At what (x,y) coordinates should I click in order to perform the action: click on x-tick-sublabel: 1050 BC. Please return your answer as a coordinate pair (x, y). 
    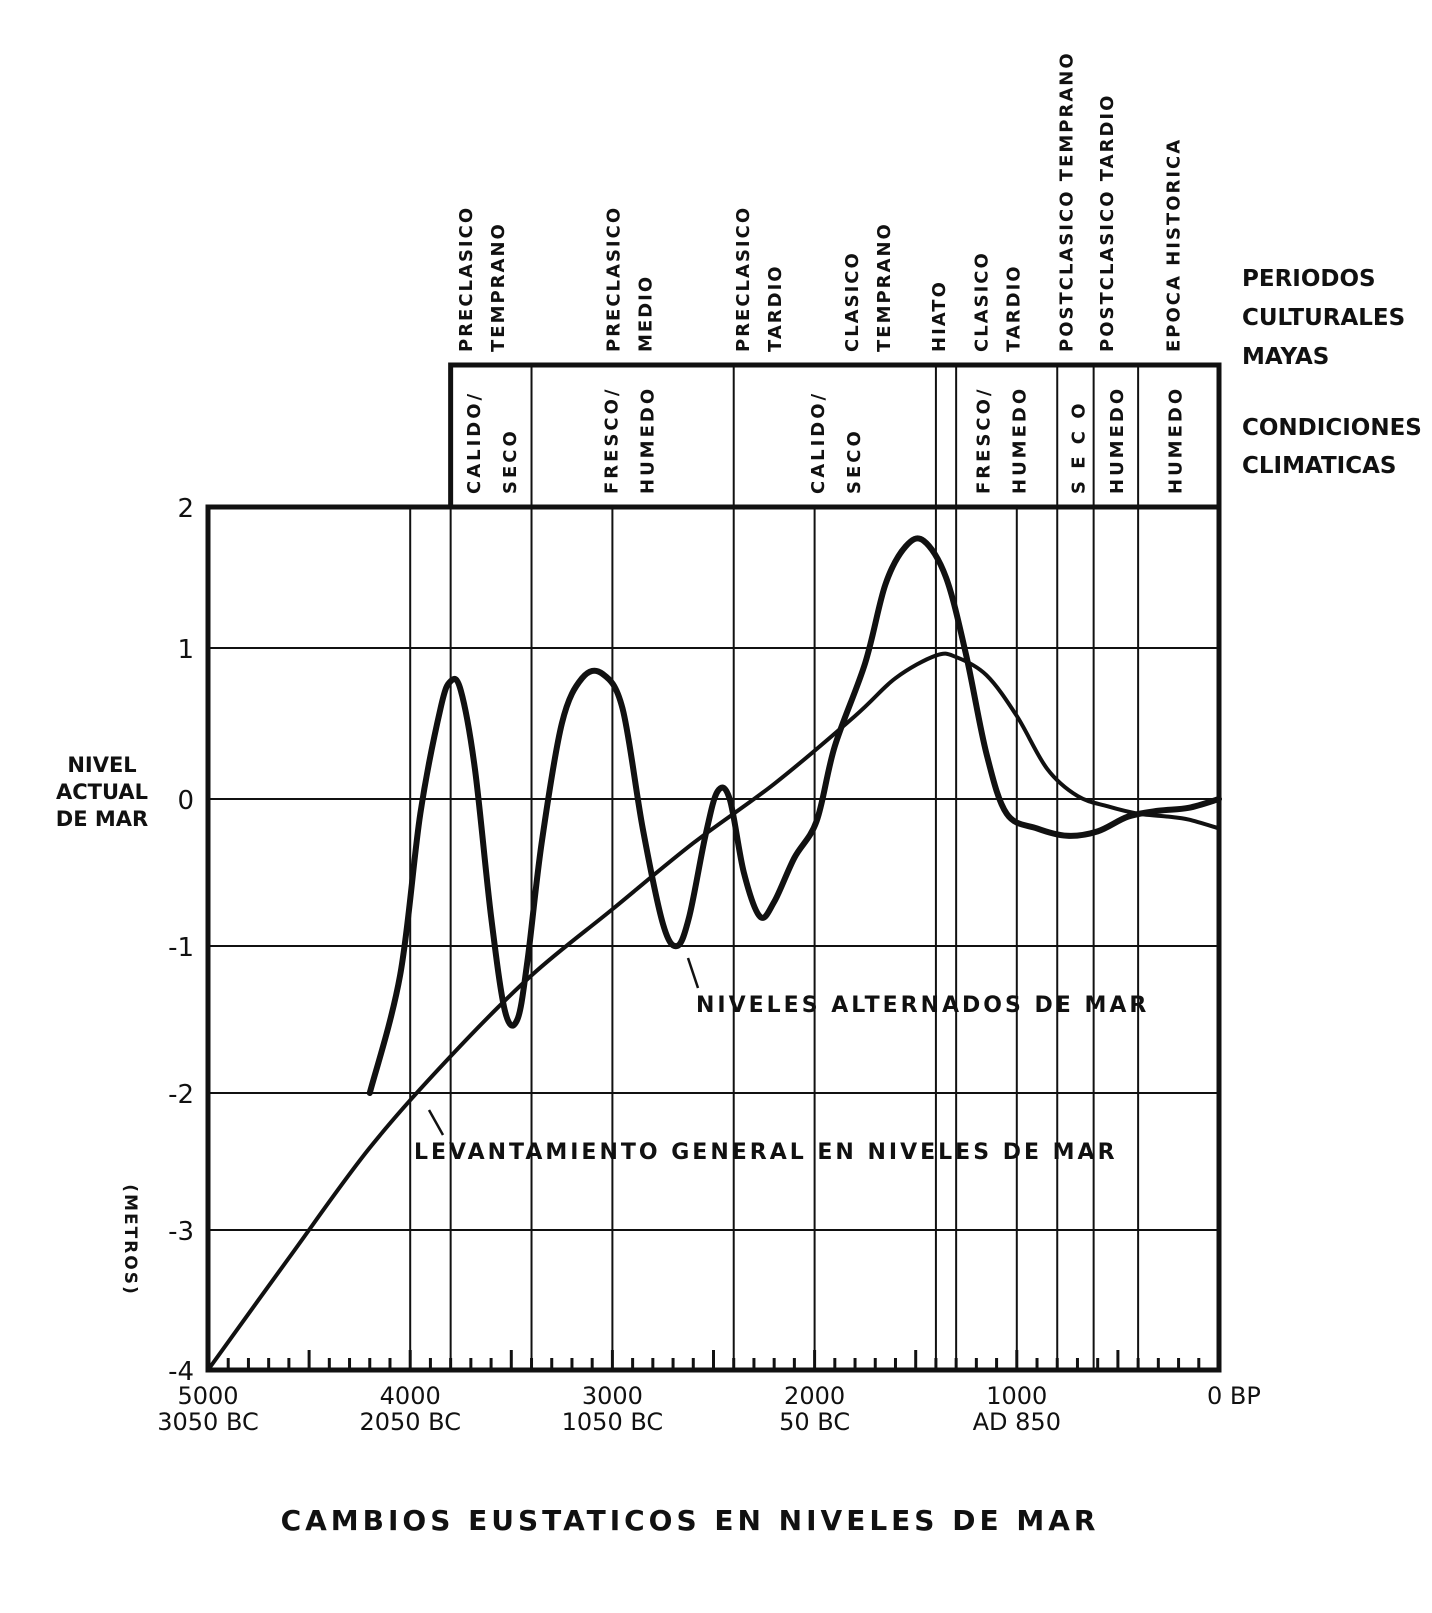
    Looking at the image, I should click on (613, 1422).